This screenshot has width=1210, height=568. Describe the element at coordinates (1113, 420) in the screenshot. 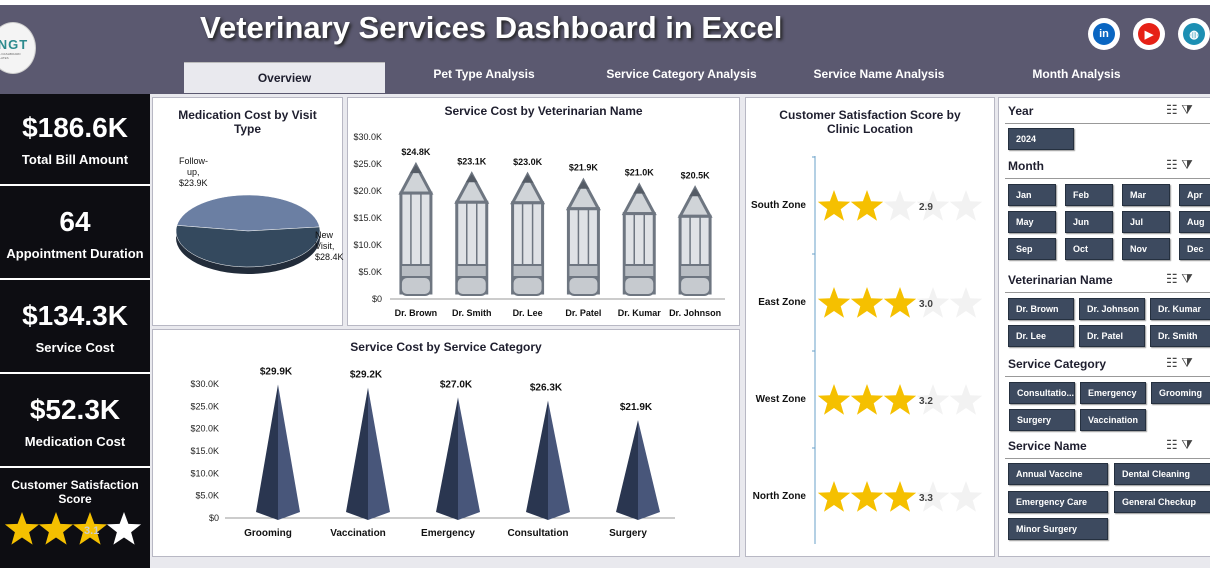

I see `slicer-category-item: Vaccination` at that location.